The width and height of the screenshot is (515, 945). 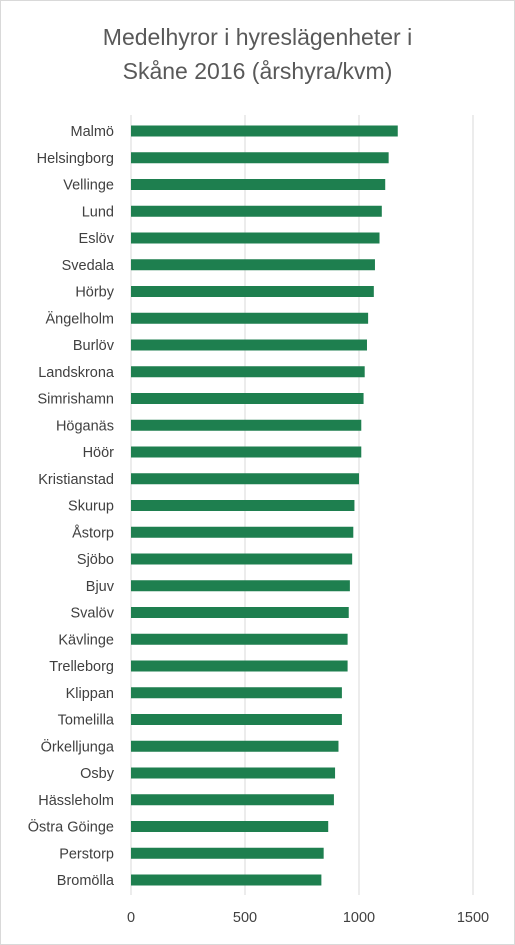 What do you see at coordinates (90, 694) in the screenshot?
I see `category-label: Klippan` at bounding box center [90, 694].